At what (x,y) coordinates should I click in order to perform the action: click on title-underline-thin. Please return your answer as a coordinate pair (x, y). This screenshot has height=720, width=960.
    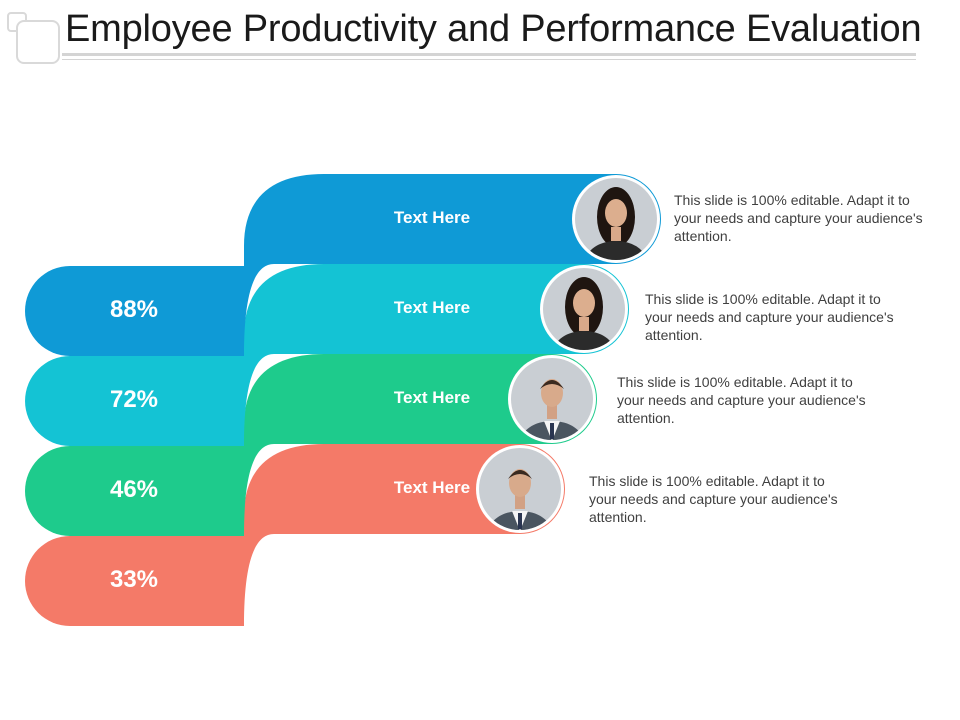
    Looking at the image, I should click on (489, 59).